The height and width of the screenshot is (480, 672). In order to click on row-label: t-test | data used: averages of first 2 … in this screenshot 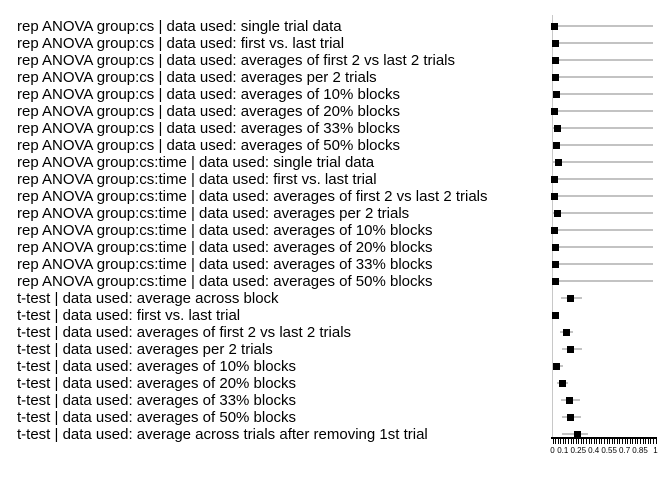, I will do `click(184, 332)`.